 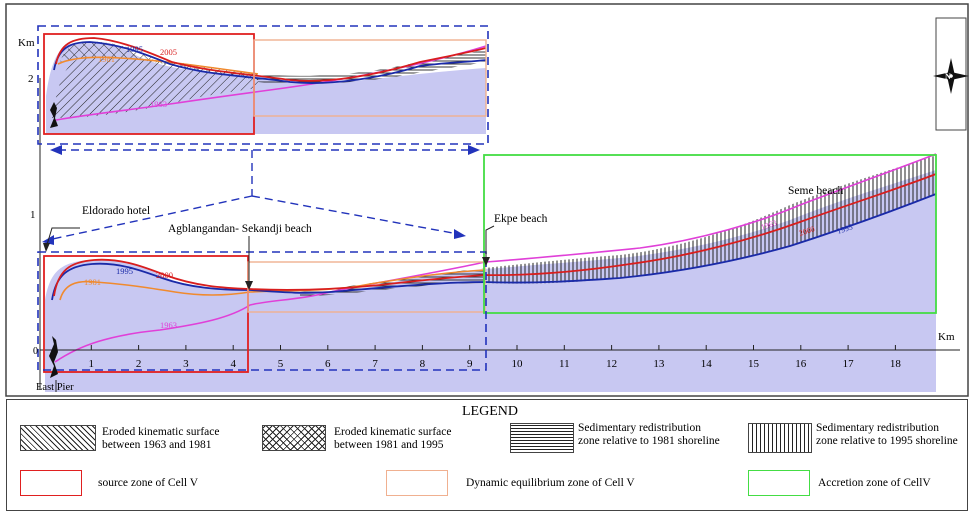 What do you see at coordinates (659, 364) in the screenshot?
I see `x-tick-label: 13` at bounding box center [659, 364].